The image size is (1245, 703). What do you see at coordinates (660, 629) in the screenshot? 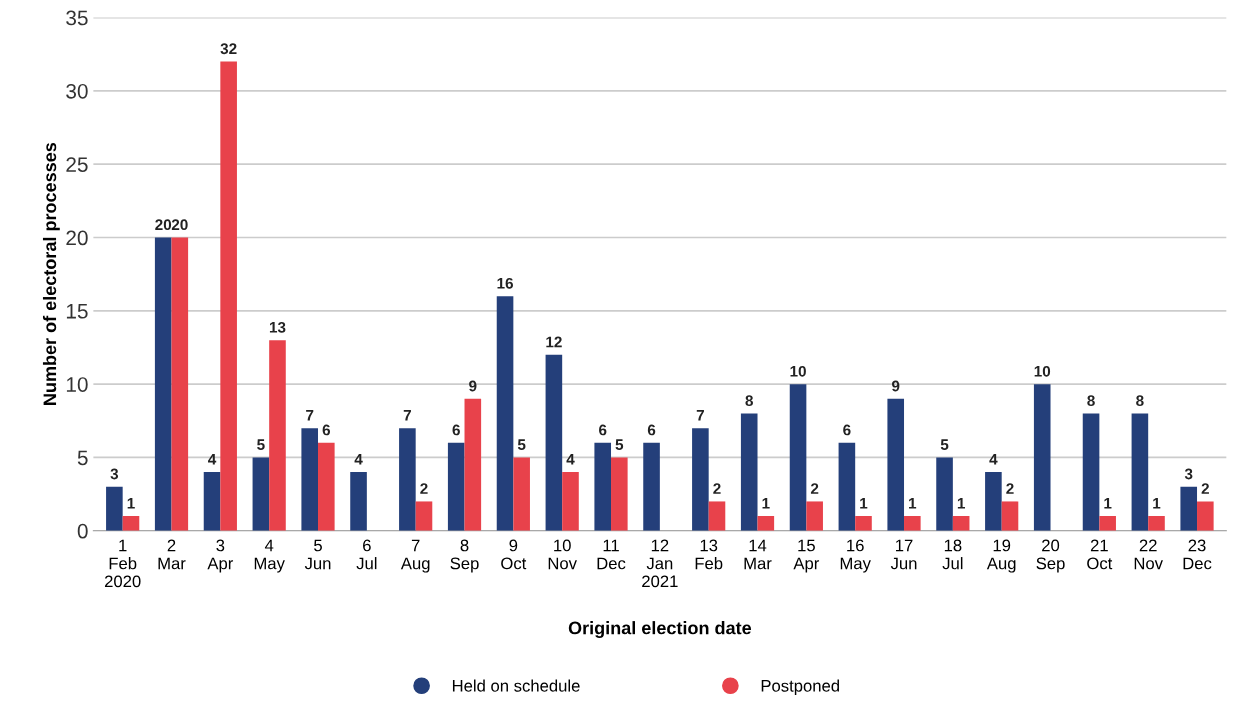
I see `x-axis-title: Original election date` at bounding box center [660, 629].